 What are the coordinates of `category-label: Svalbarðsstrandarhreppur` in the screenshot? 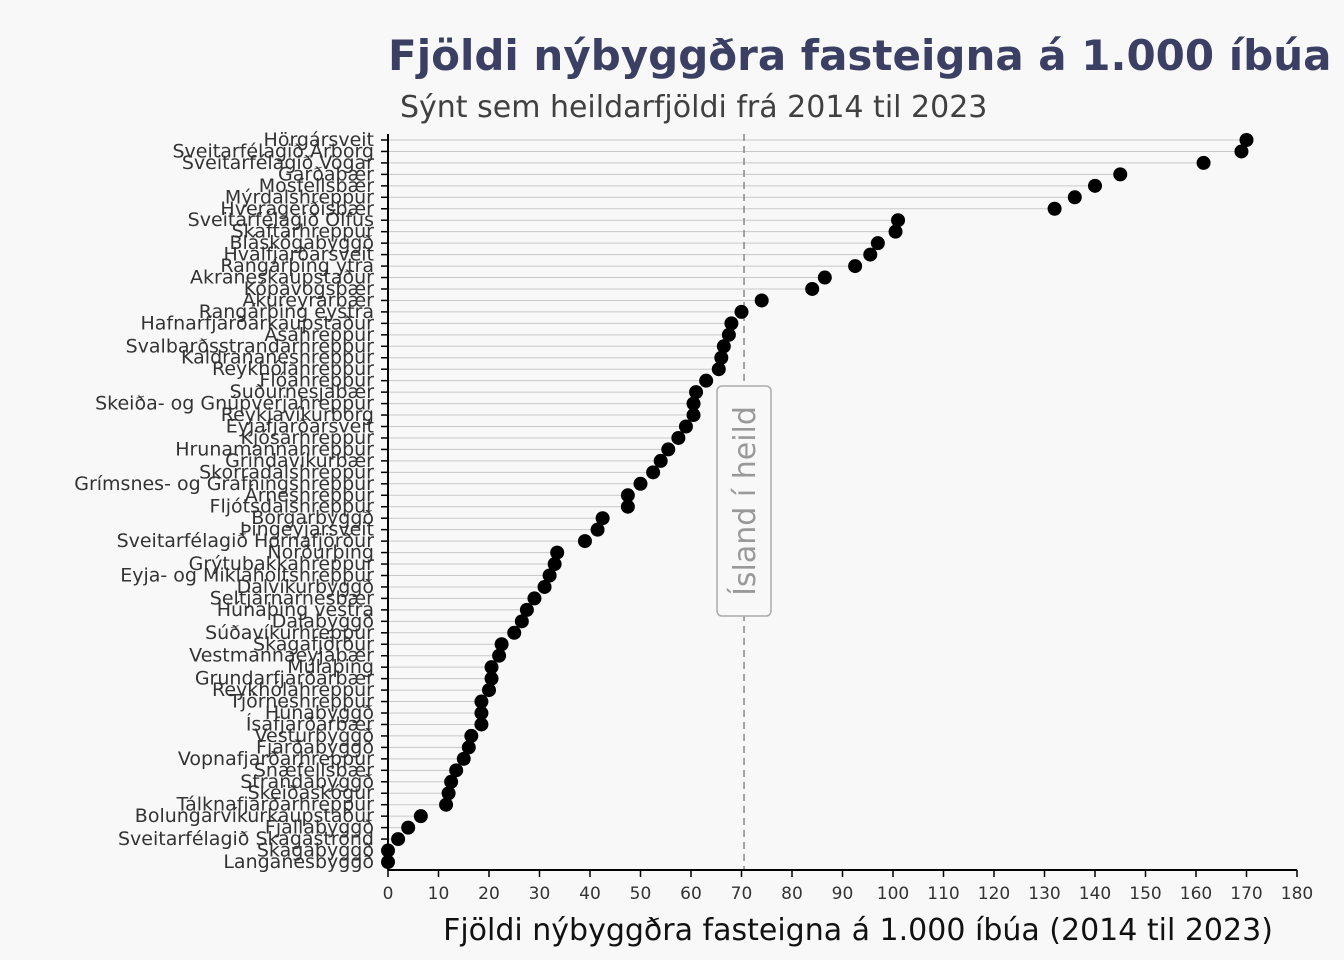 It's located at (250, 346).